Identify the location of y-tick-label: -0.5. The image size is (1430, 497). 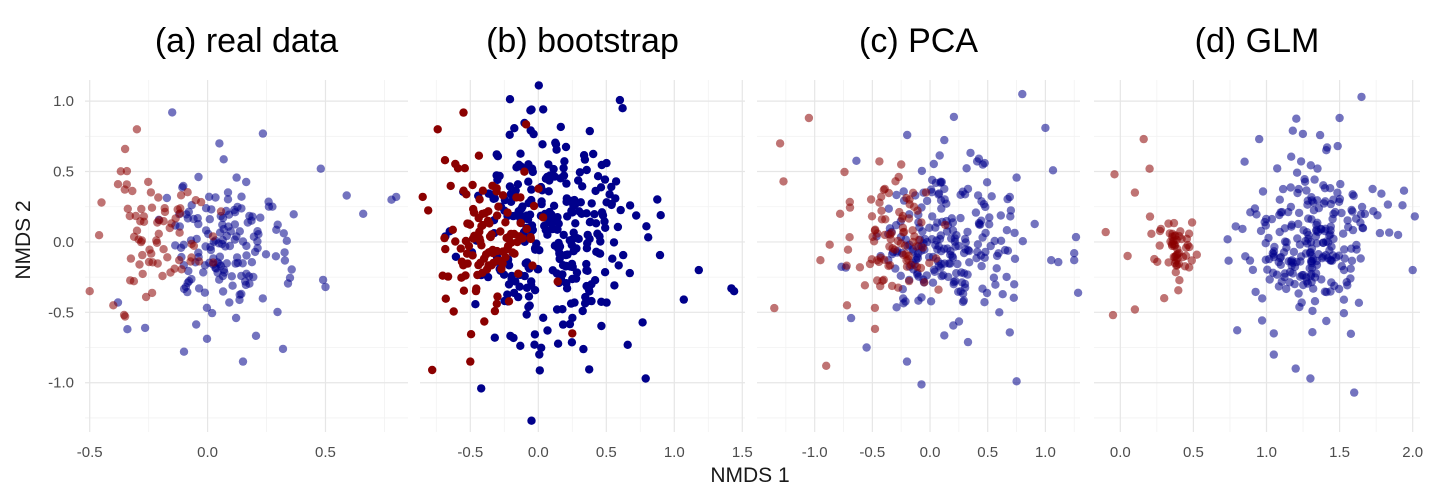
(61, 312).